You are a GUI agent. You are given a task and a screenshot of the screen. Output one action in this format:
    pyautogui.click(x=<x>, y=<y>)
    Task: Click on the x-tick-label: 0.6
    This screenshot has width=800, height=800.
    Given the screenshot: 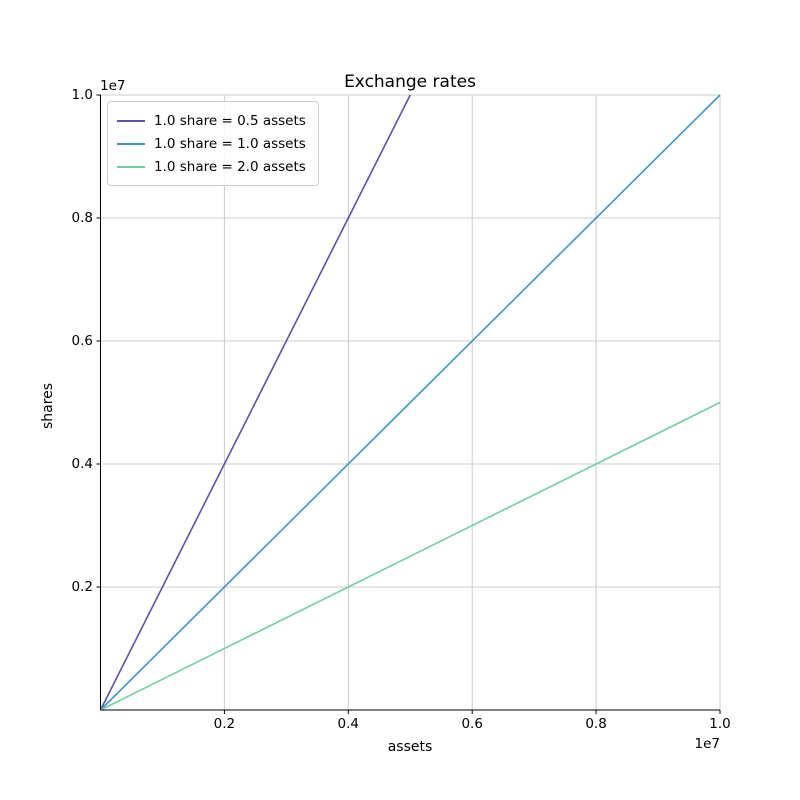 What is the action you would take?
    pyautogui.click(x=472, y=724)
    